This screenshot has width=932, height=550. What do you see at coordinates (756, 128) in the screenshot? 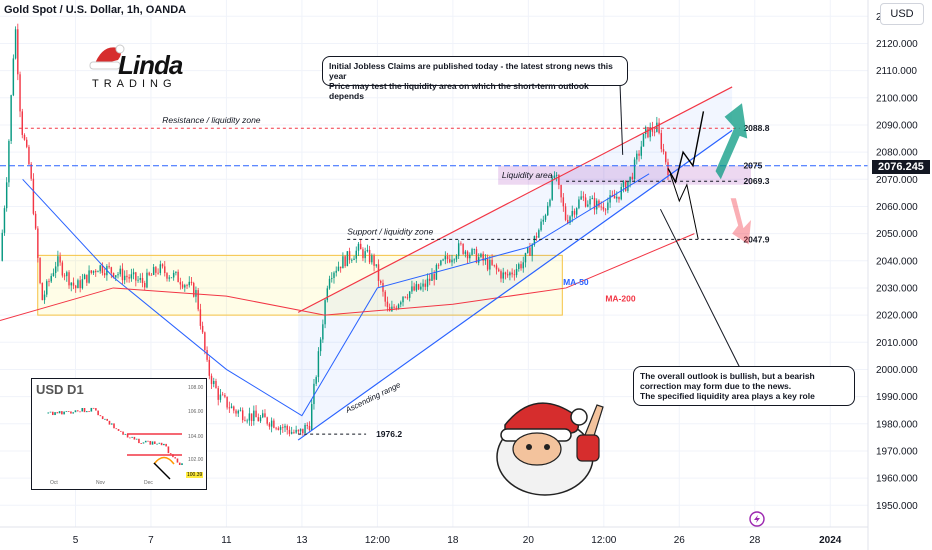
I see `level-label: 2088.8` at bounding box center [756, 128].